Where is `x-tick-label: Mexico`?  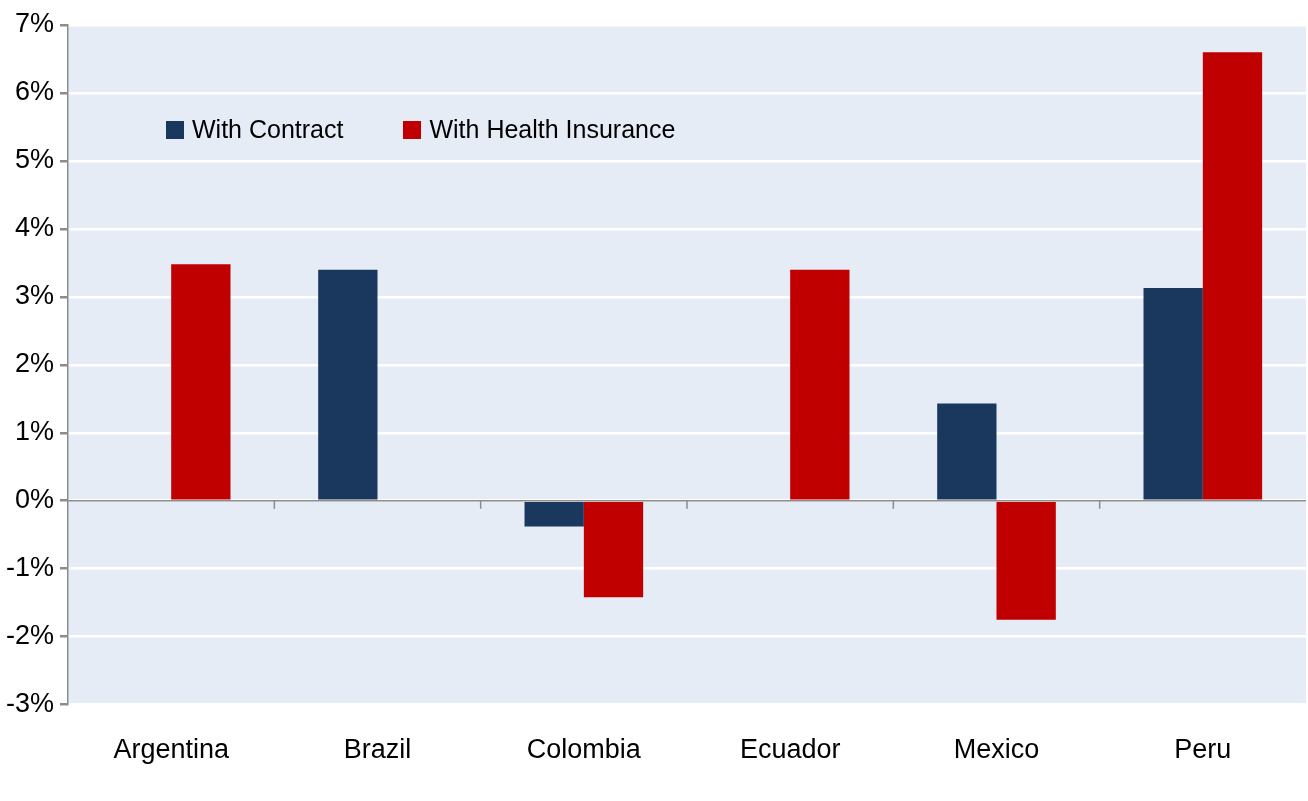
x-tick-label: Mexico is located at coordinates (996, 749).